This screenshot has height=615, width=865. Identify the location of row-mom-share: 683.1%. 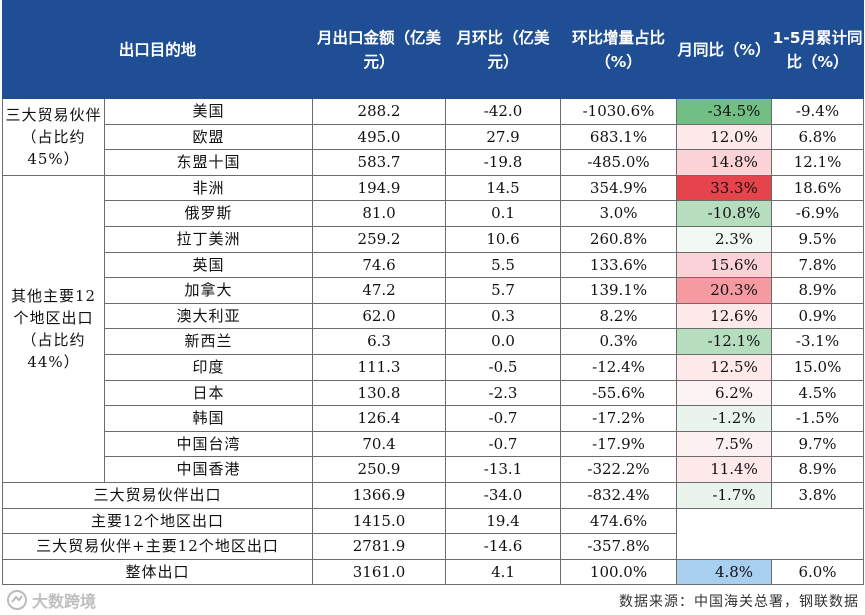
(619, 137).